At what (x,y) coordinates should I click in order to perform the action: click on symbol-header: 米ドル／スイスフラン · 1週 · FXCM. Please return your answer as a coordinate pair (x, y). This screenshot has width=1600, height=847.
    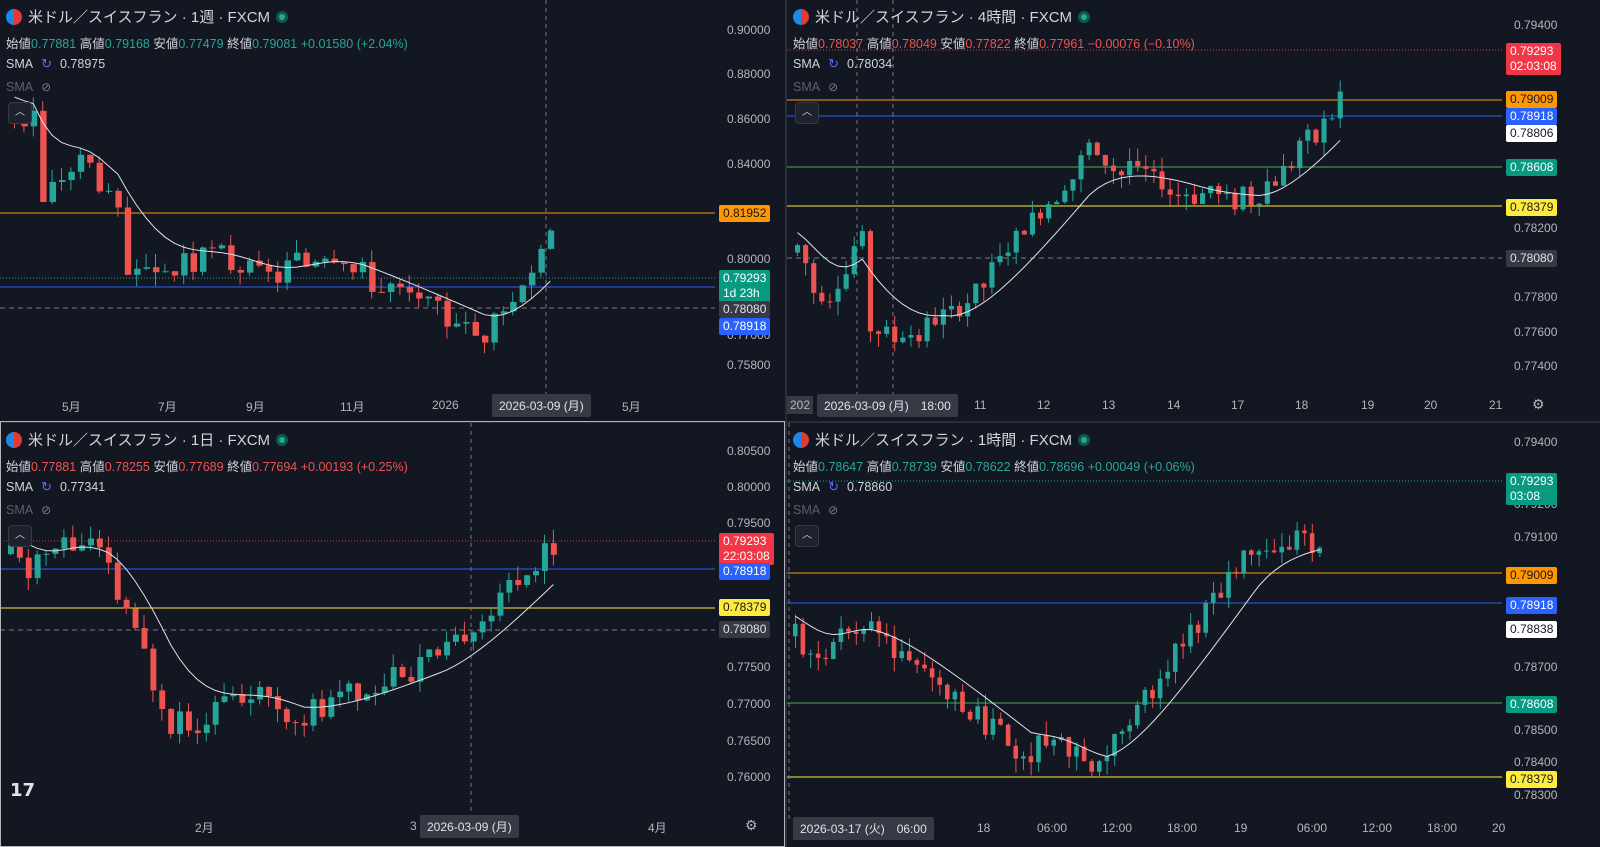
    Looking at the image, I should click on (147, 16).